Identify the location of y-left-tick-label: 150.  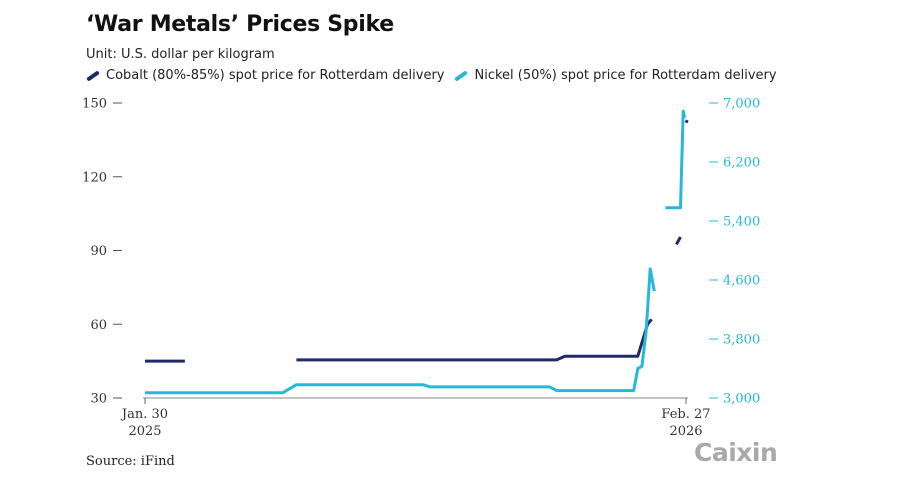
(94, 104).